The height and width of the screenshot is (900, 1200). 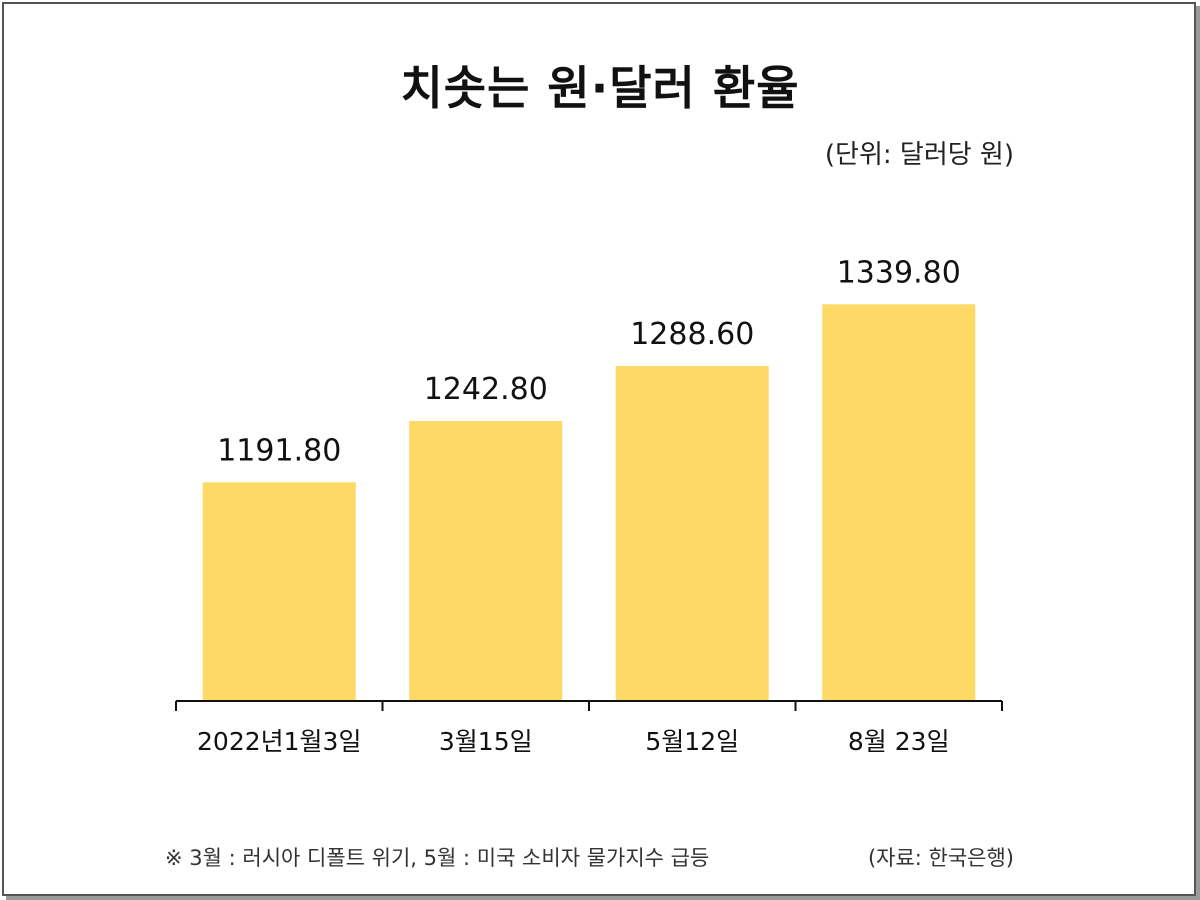 I want to click on x-tick-label: 5월12일, so click(x=692, y=741).